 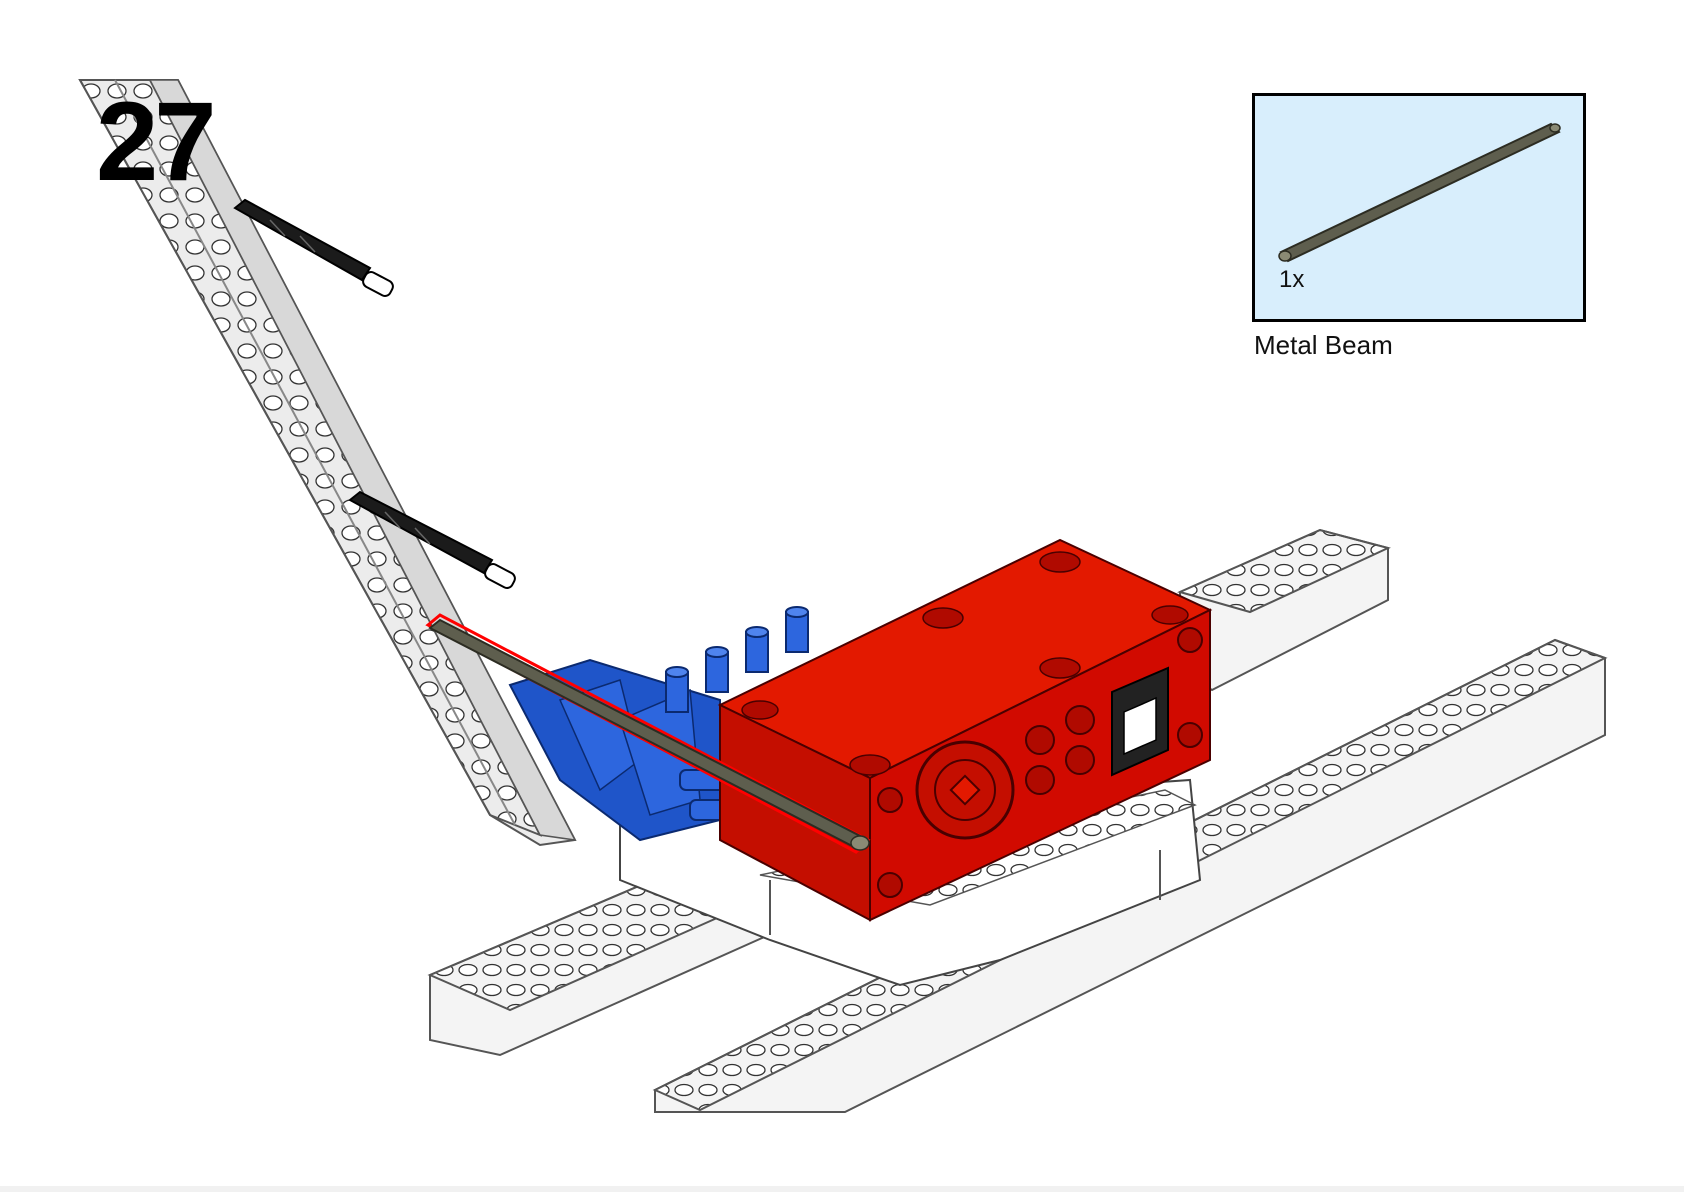 I want to click on metal-beam-icon, so click(x=1419, y=192).